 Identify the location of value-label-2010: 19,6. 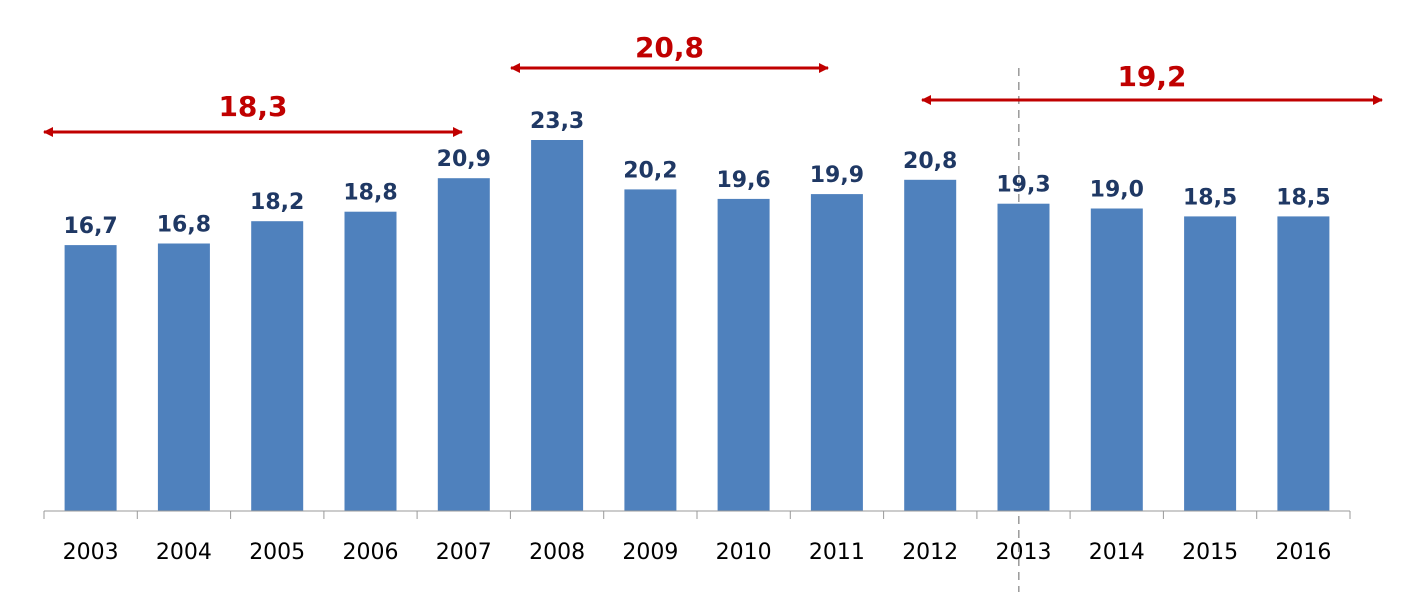
(743, 180).